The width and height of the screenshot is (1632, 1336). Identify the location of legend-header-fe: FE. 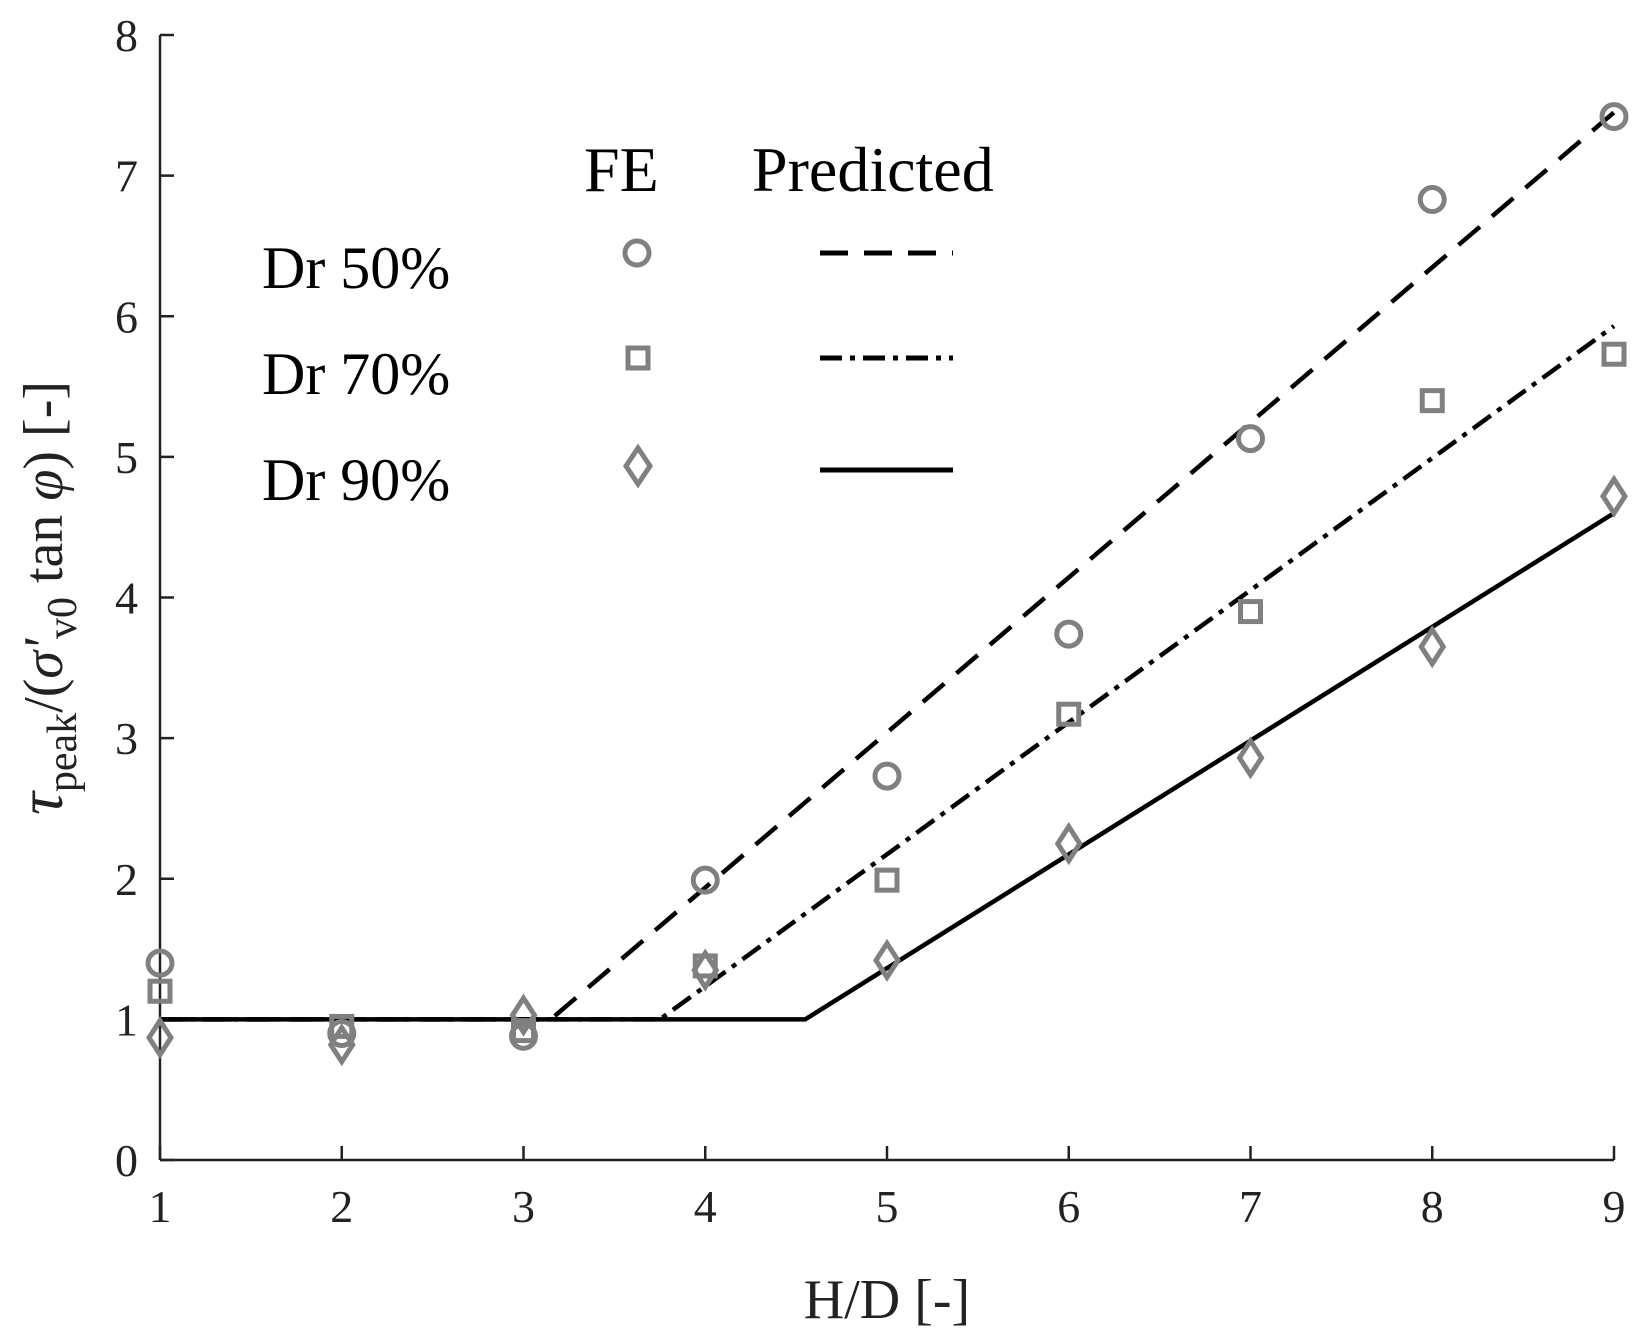
(621, 169).